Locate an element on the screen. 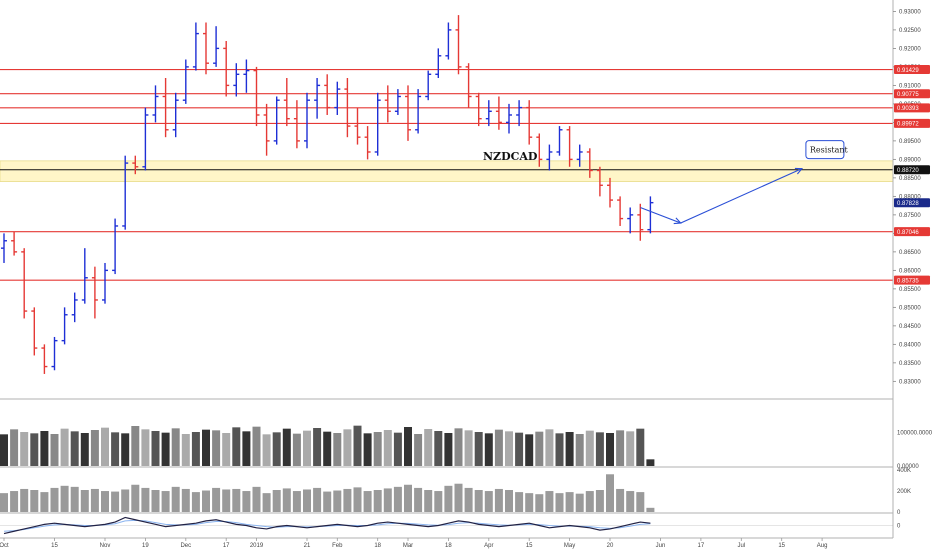 This screenshot has width=932, height=550. price-tick-label: 0.93000 is located at coordinates (910, 12).